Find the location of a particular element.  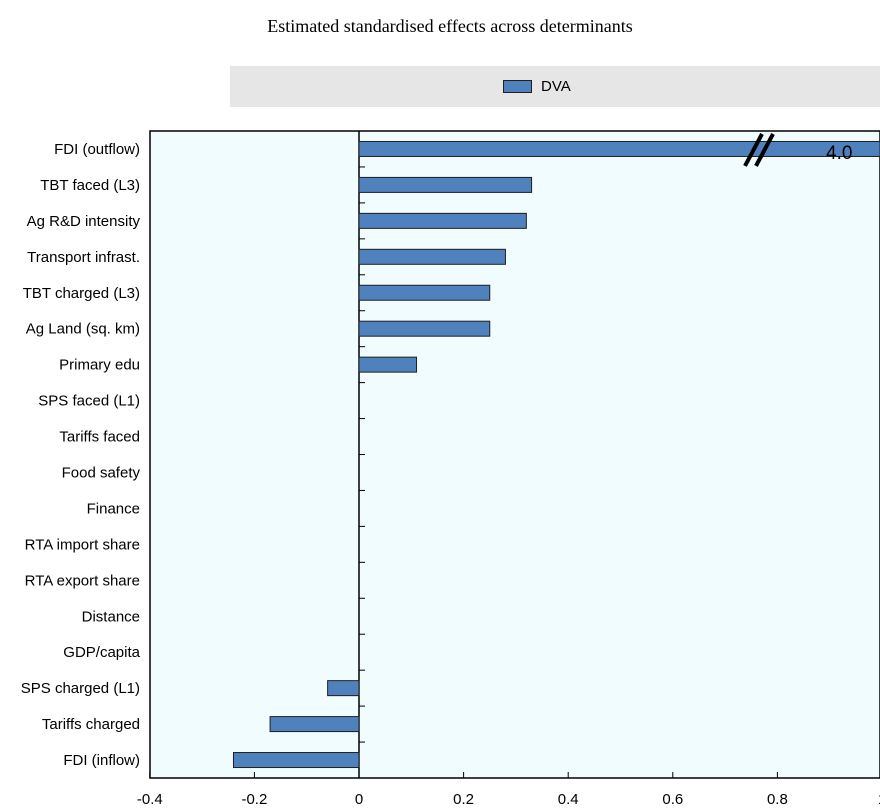

category-label: Transport infrast. is located at coordinates (83, 257).